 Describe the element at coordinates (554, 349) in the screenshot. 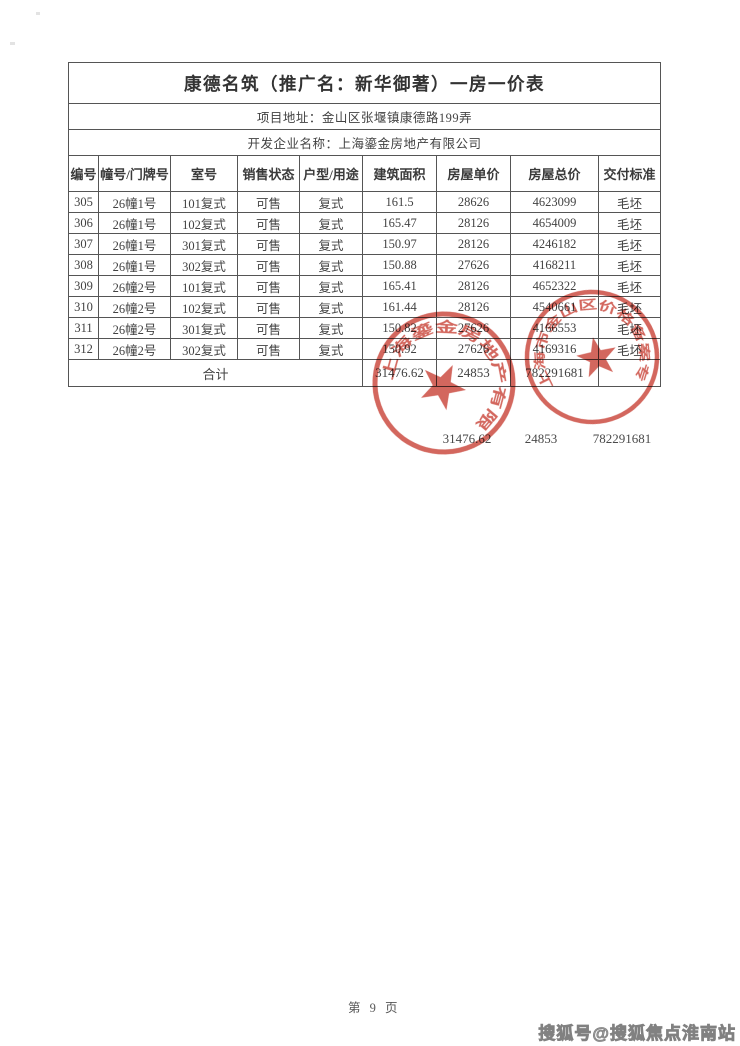

I see `table-cell: 4169316` at that location.